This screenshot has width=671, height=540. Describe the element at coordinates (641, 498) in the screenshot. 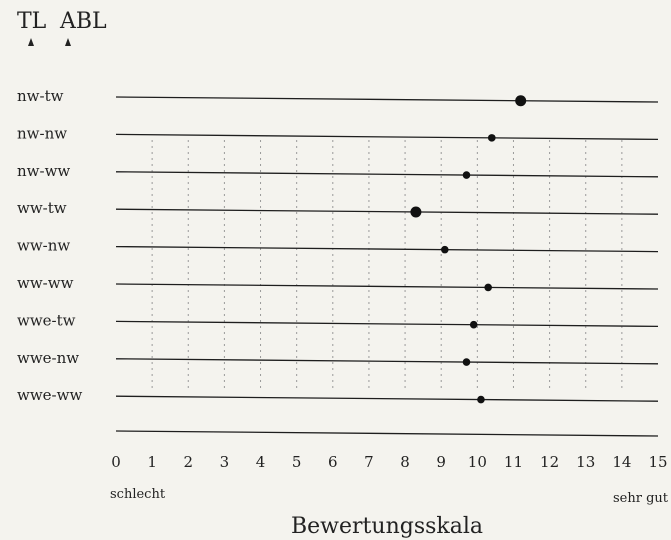

I see `scale-high-label: sehr gut` at that location.